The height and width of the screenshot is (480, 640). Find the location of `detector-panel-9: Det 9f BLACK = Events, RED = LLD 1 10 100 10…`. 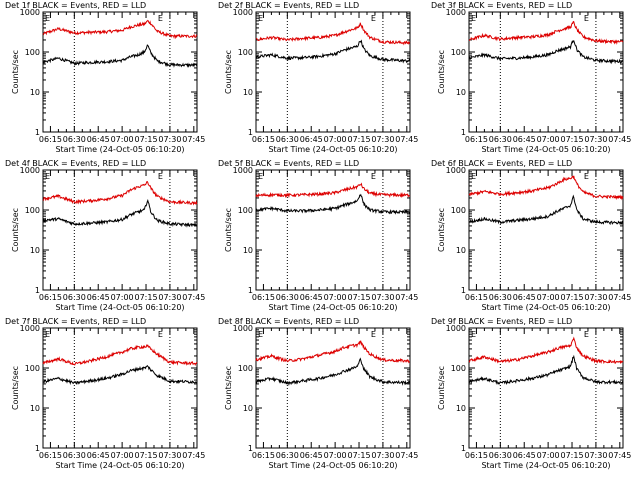

detector-panel-9: Det 9f BLACK = Events, RED = LLD 1 10 100 10… is located at coordinates (531, 393).